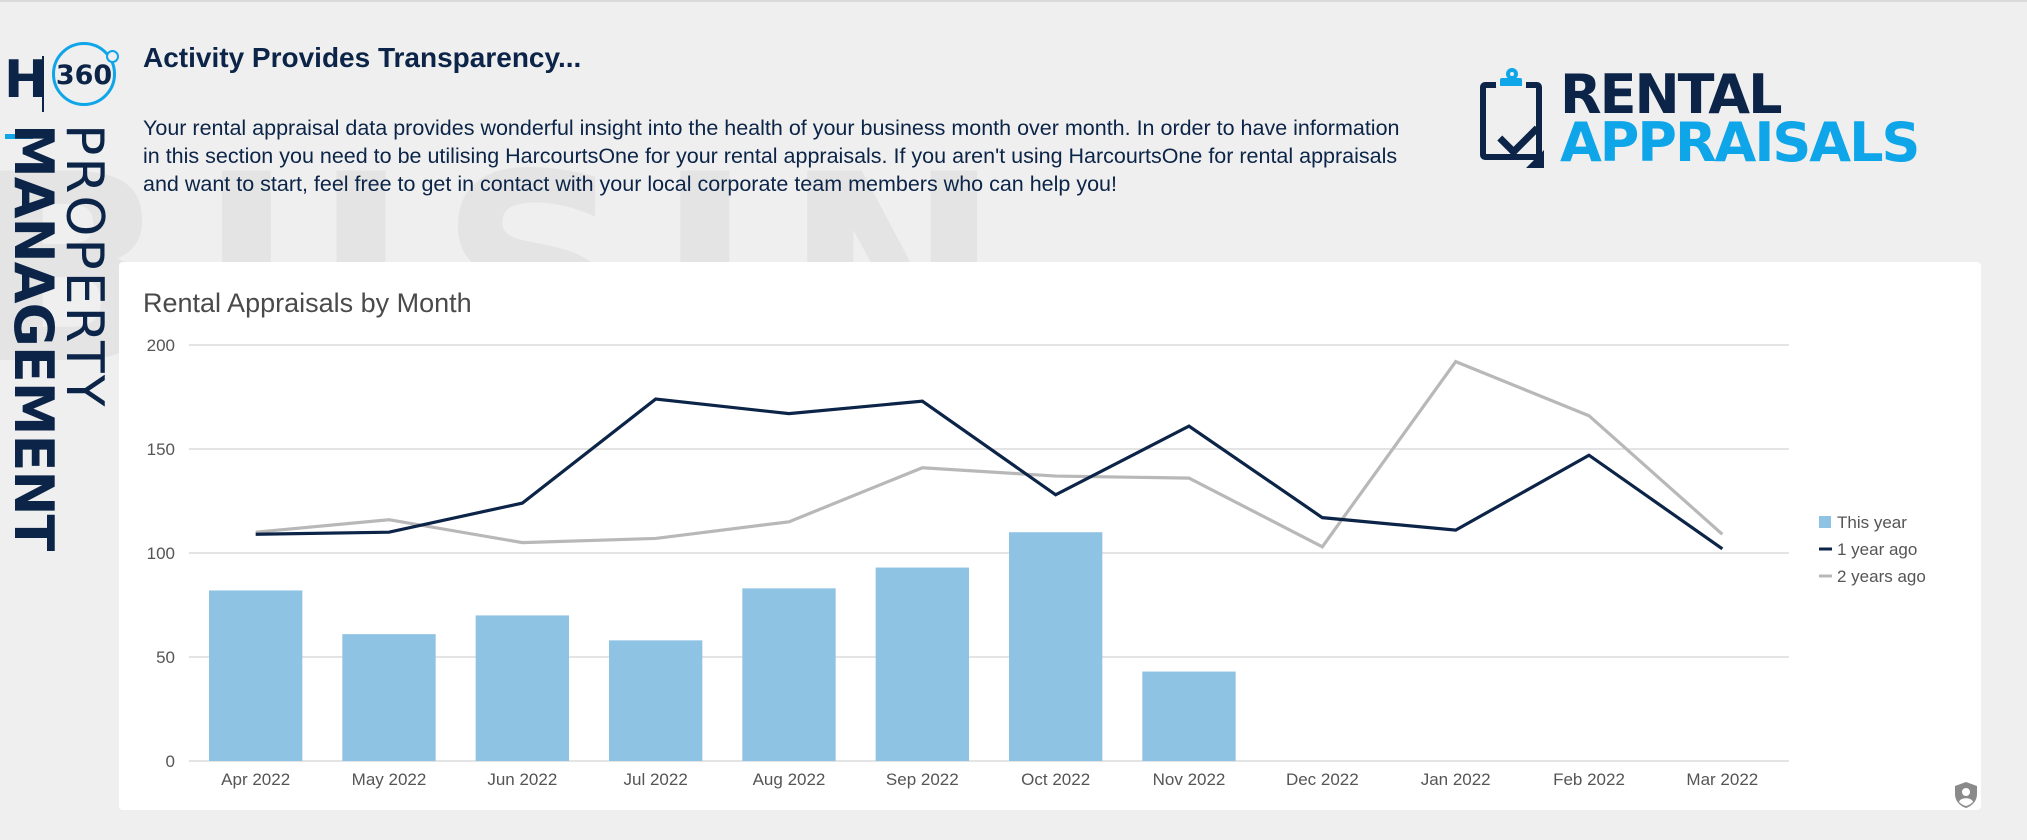 The height and width of the screenshot is (840, 2027). What do you see at coordinates (43, 84) in the screenshot?
I see `brand-divider` at bounding box center [43, 84].